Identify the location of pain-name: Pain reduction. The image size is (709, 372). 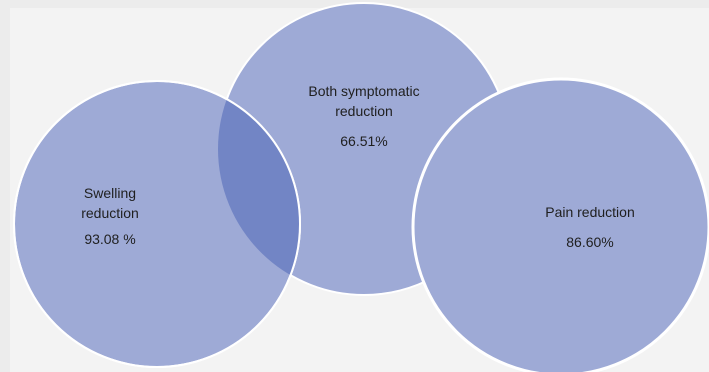
(590, 212).